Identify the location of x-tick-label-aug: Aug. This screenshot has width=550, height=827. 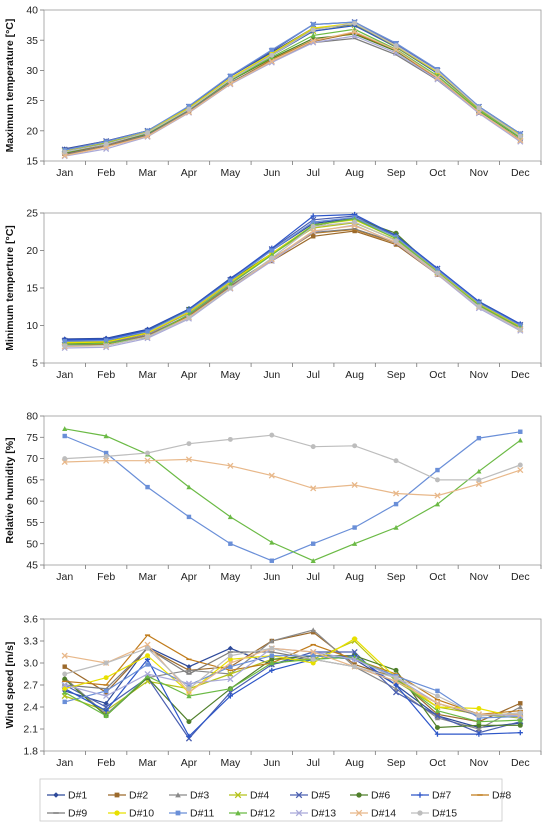
(354, 763).